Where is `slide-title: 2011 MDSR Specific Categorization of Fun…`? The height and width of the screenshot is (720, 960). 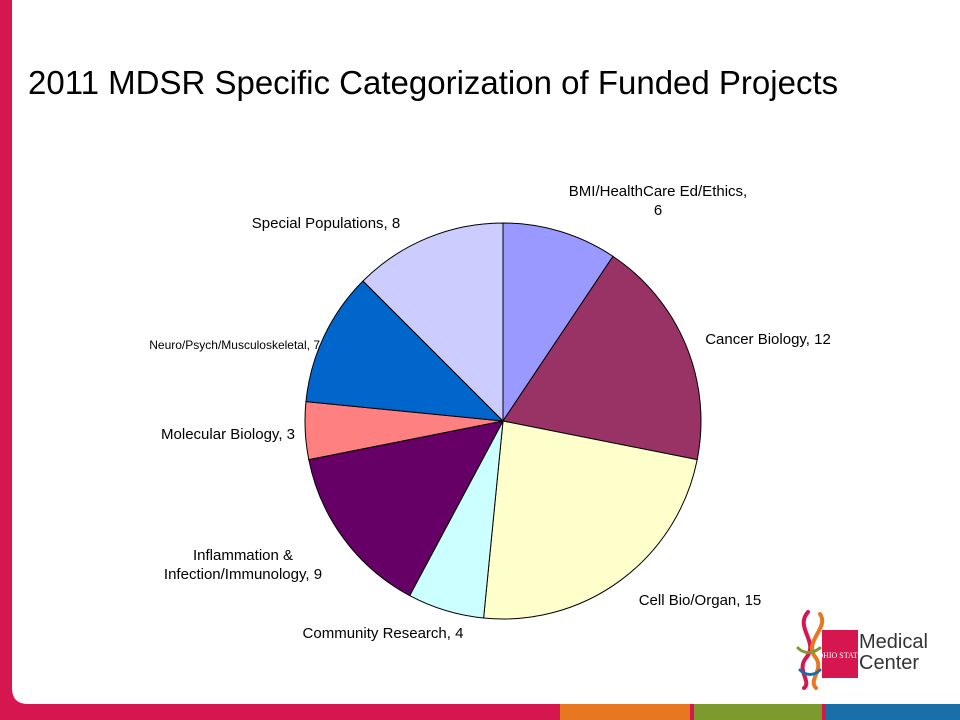 slide-title: 2011 MDSR Specific Categorization of Fun… is located at coordinates (433, 82).